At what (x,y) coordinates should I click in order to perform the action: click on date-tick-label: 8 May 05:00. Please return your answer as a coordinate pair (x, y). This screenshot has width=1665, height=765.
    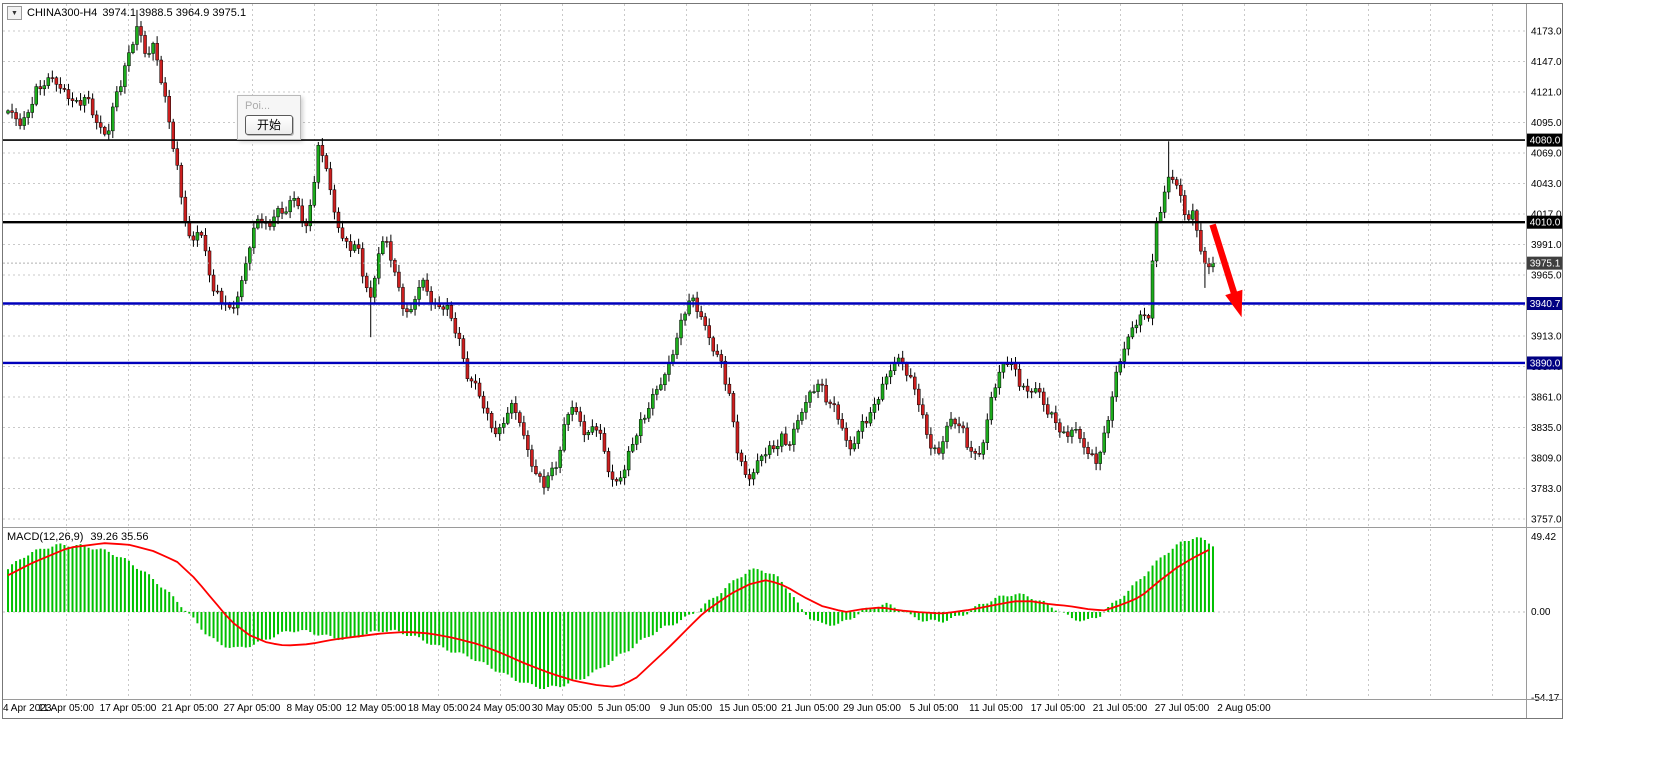
    Looking at the image, I should click on (313, 708).